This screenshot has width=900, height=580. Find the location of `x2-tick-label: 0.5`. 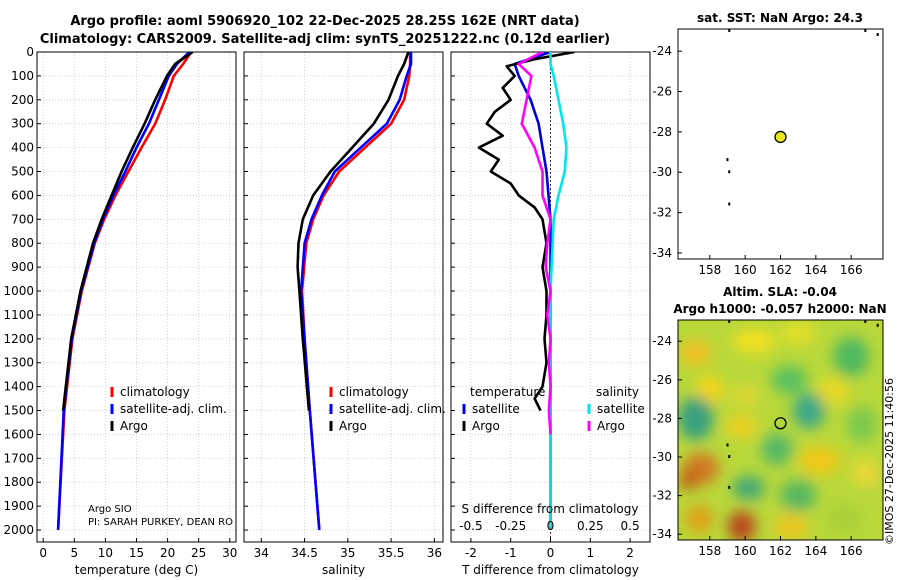

x2-tick-label: 0.5 is located at coordinates (630, 526).